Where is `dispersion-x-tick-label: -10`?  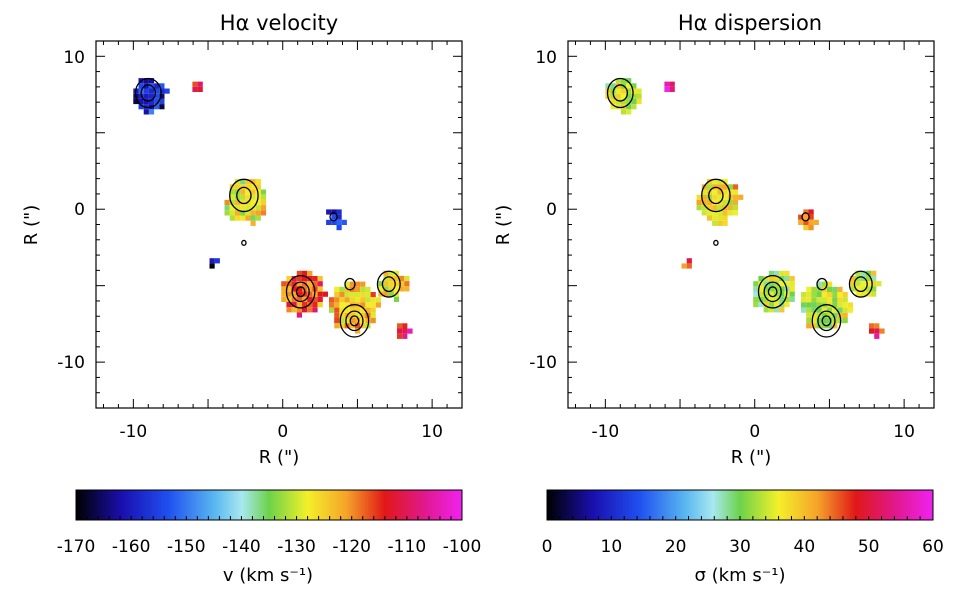 dispersion-x-tick-label: -10 is located at coordinates (605, 432).